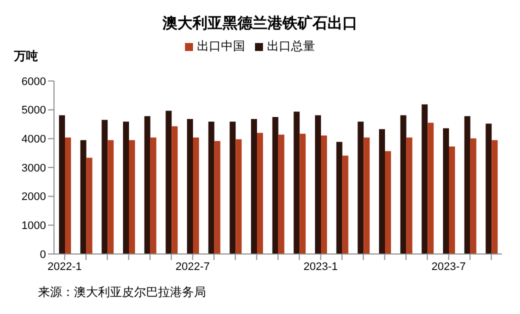  I want to click on legend-label: 出口中国, so click(221, 46).